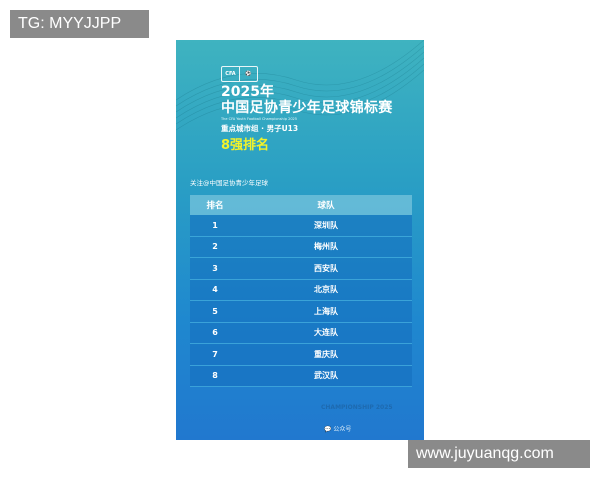 This screenshot has width=600, height=480. I want to click on rank: 7, so click(215, 354).